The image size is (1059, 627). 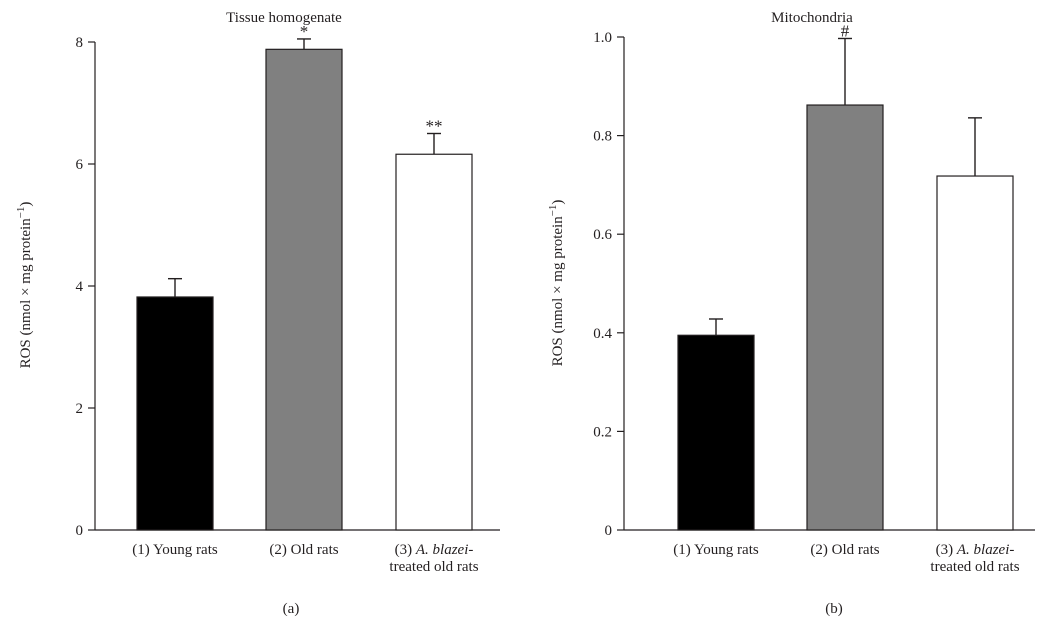 I want to click on y-tick-label: 0.8, so click(x=602, y=137).